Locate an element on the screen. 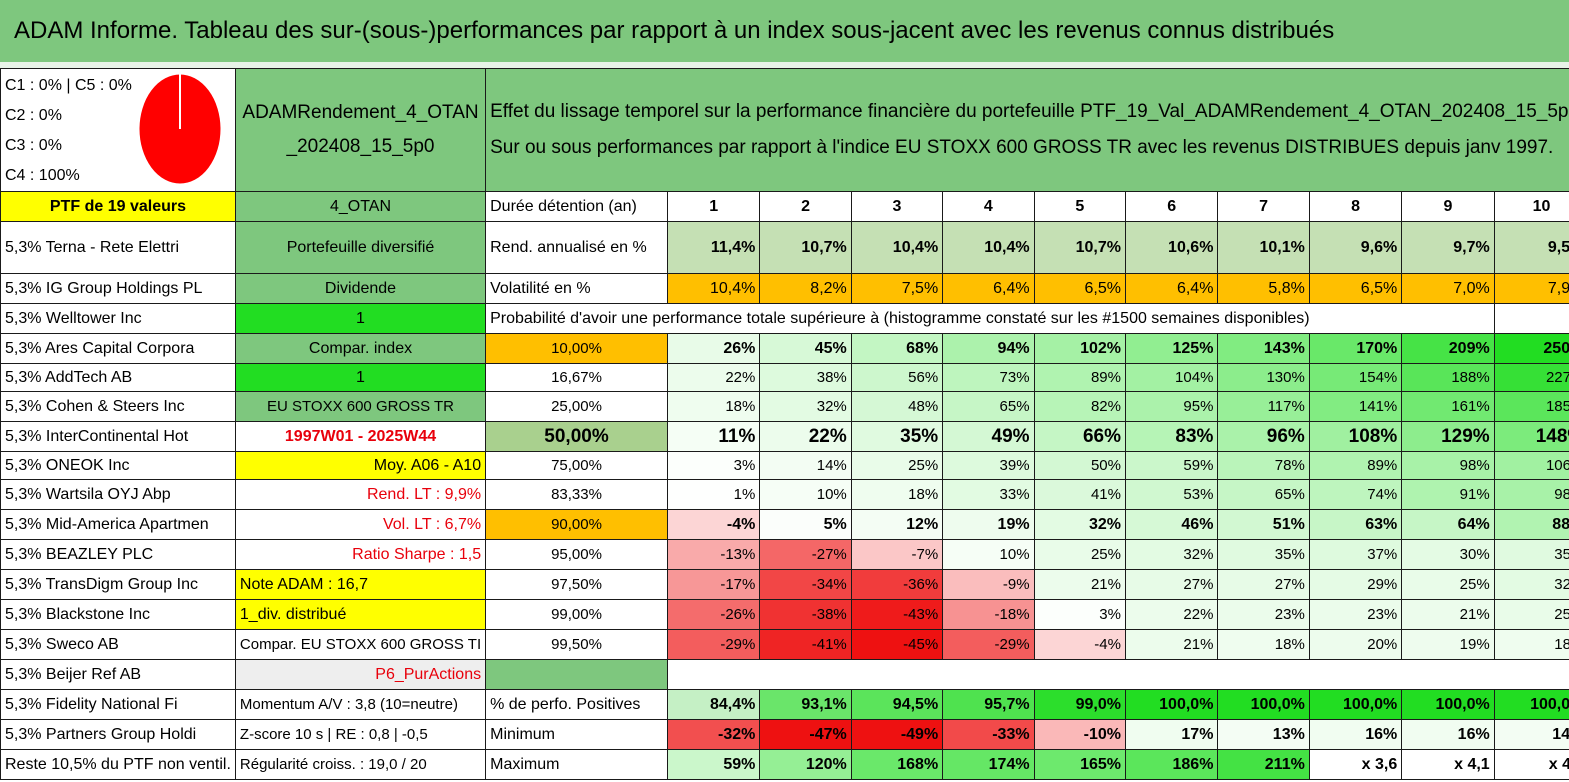  quantile-value: 130% is located at coordinates (1263, 377).